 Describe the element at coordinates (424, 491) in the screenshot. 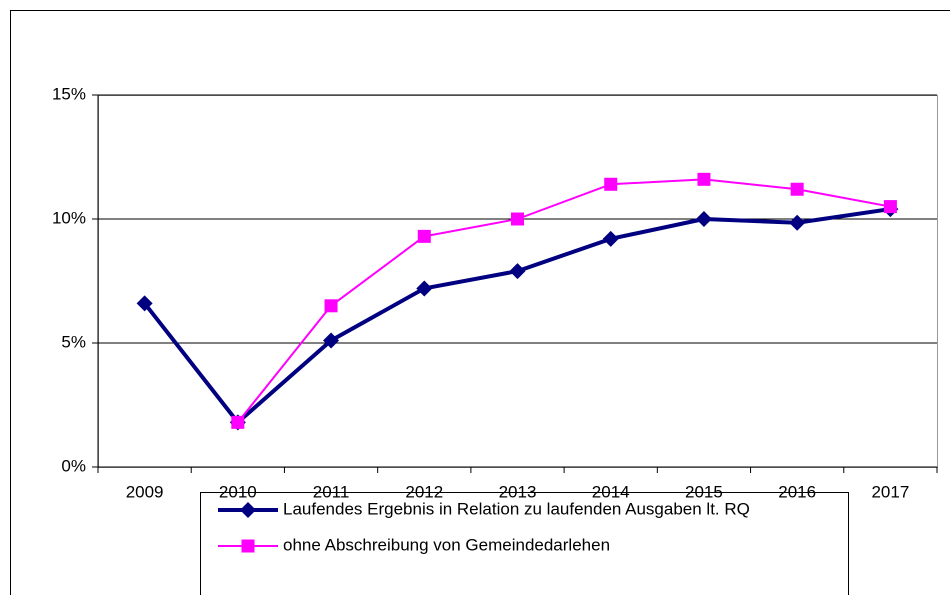

I see `x-tick-label: 2012` at that location.